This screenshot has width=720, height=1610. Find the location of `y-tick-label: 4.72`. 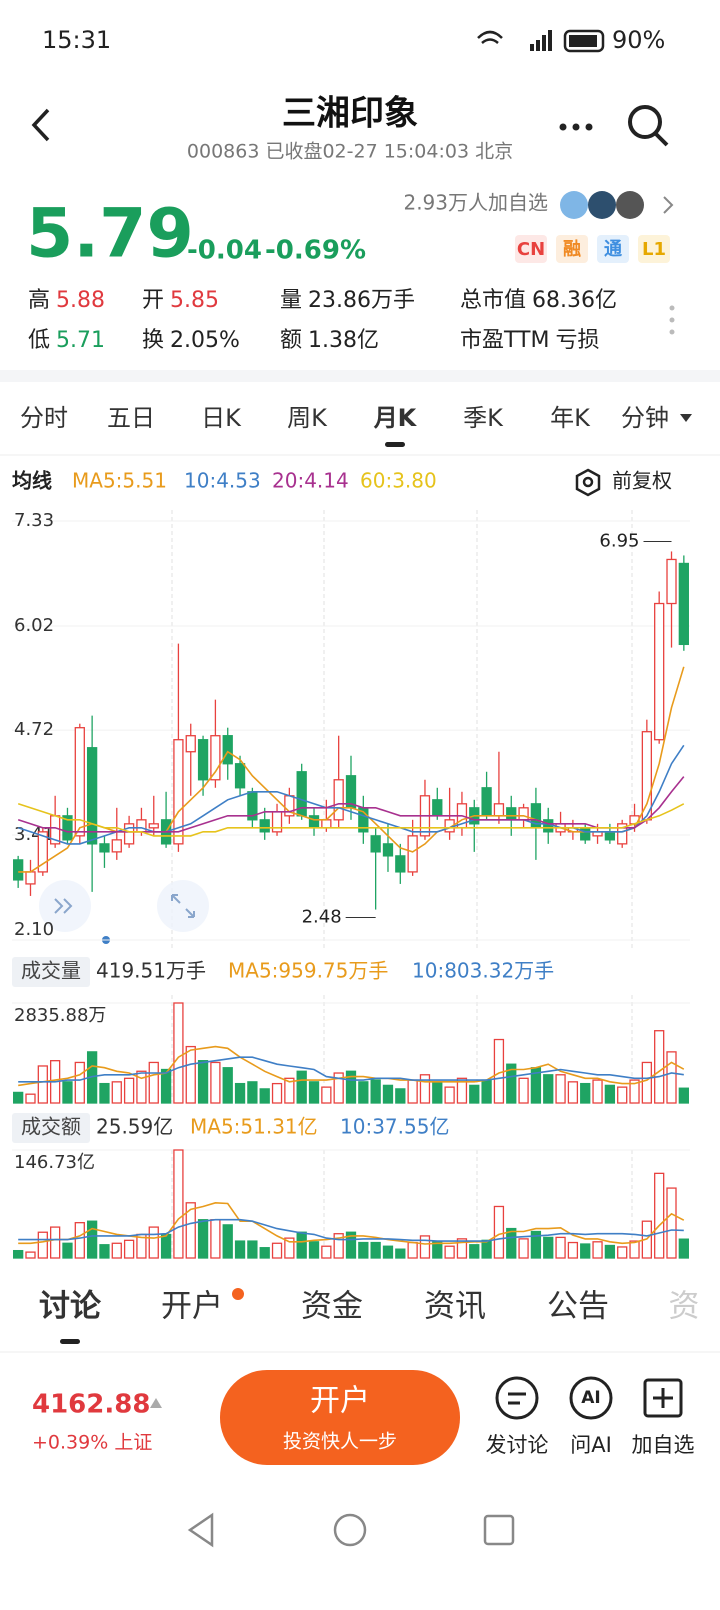

y-tick-label: 4.72 is located at coordinates (34, 729).